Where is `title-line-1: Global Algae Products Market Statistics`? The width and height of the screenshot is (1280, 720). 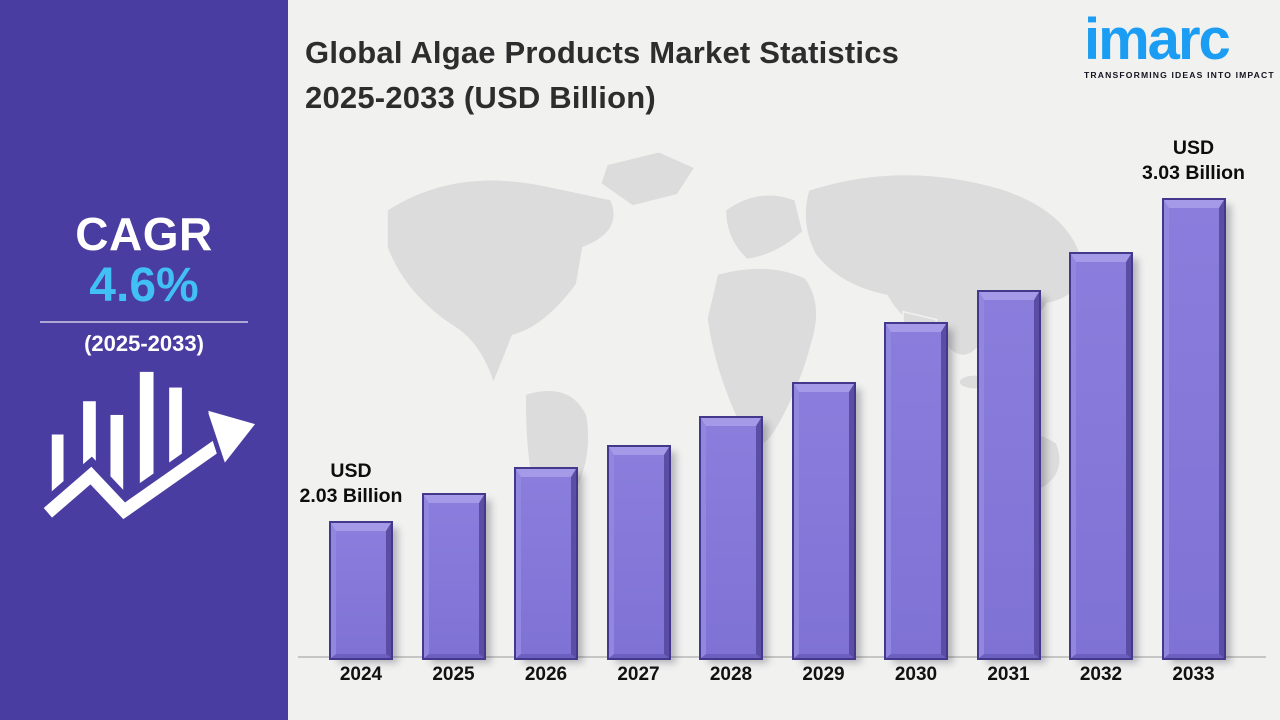
title-line-1: Global Algae Products Market Statistics is located at coordinates (602, 52).